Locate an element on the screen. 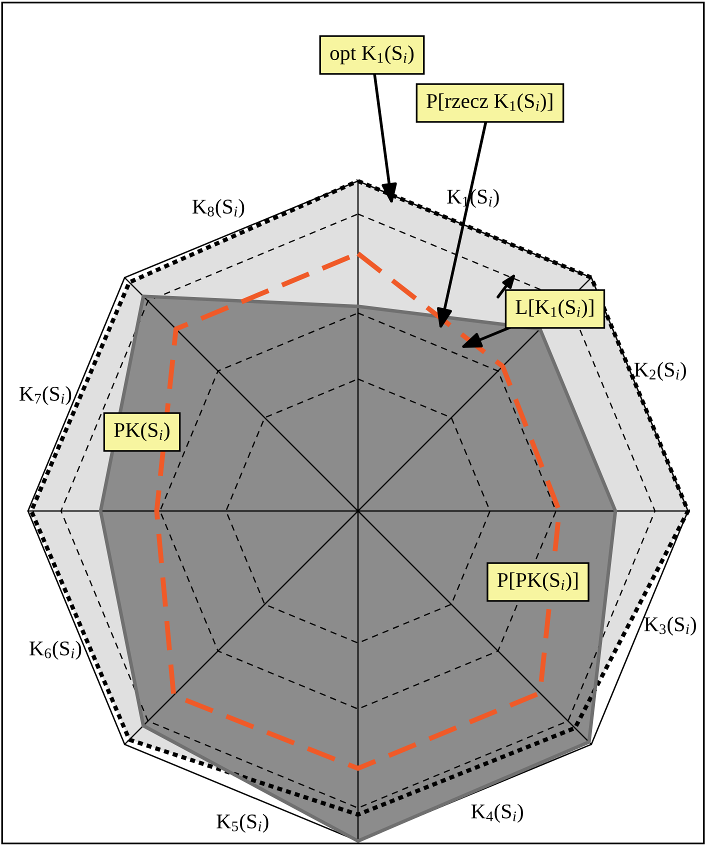 This screenshot has width=706, height=846. spoke-label: K$_{2}$(S$_{i}$) is located at coordinates (660, 371).